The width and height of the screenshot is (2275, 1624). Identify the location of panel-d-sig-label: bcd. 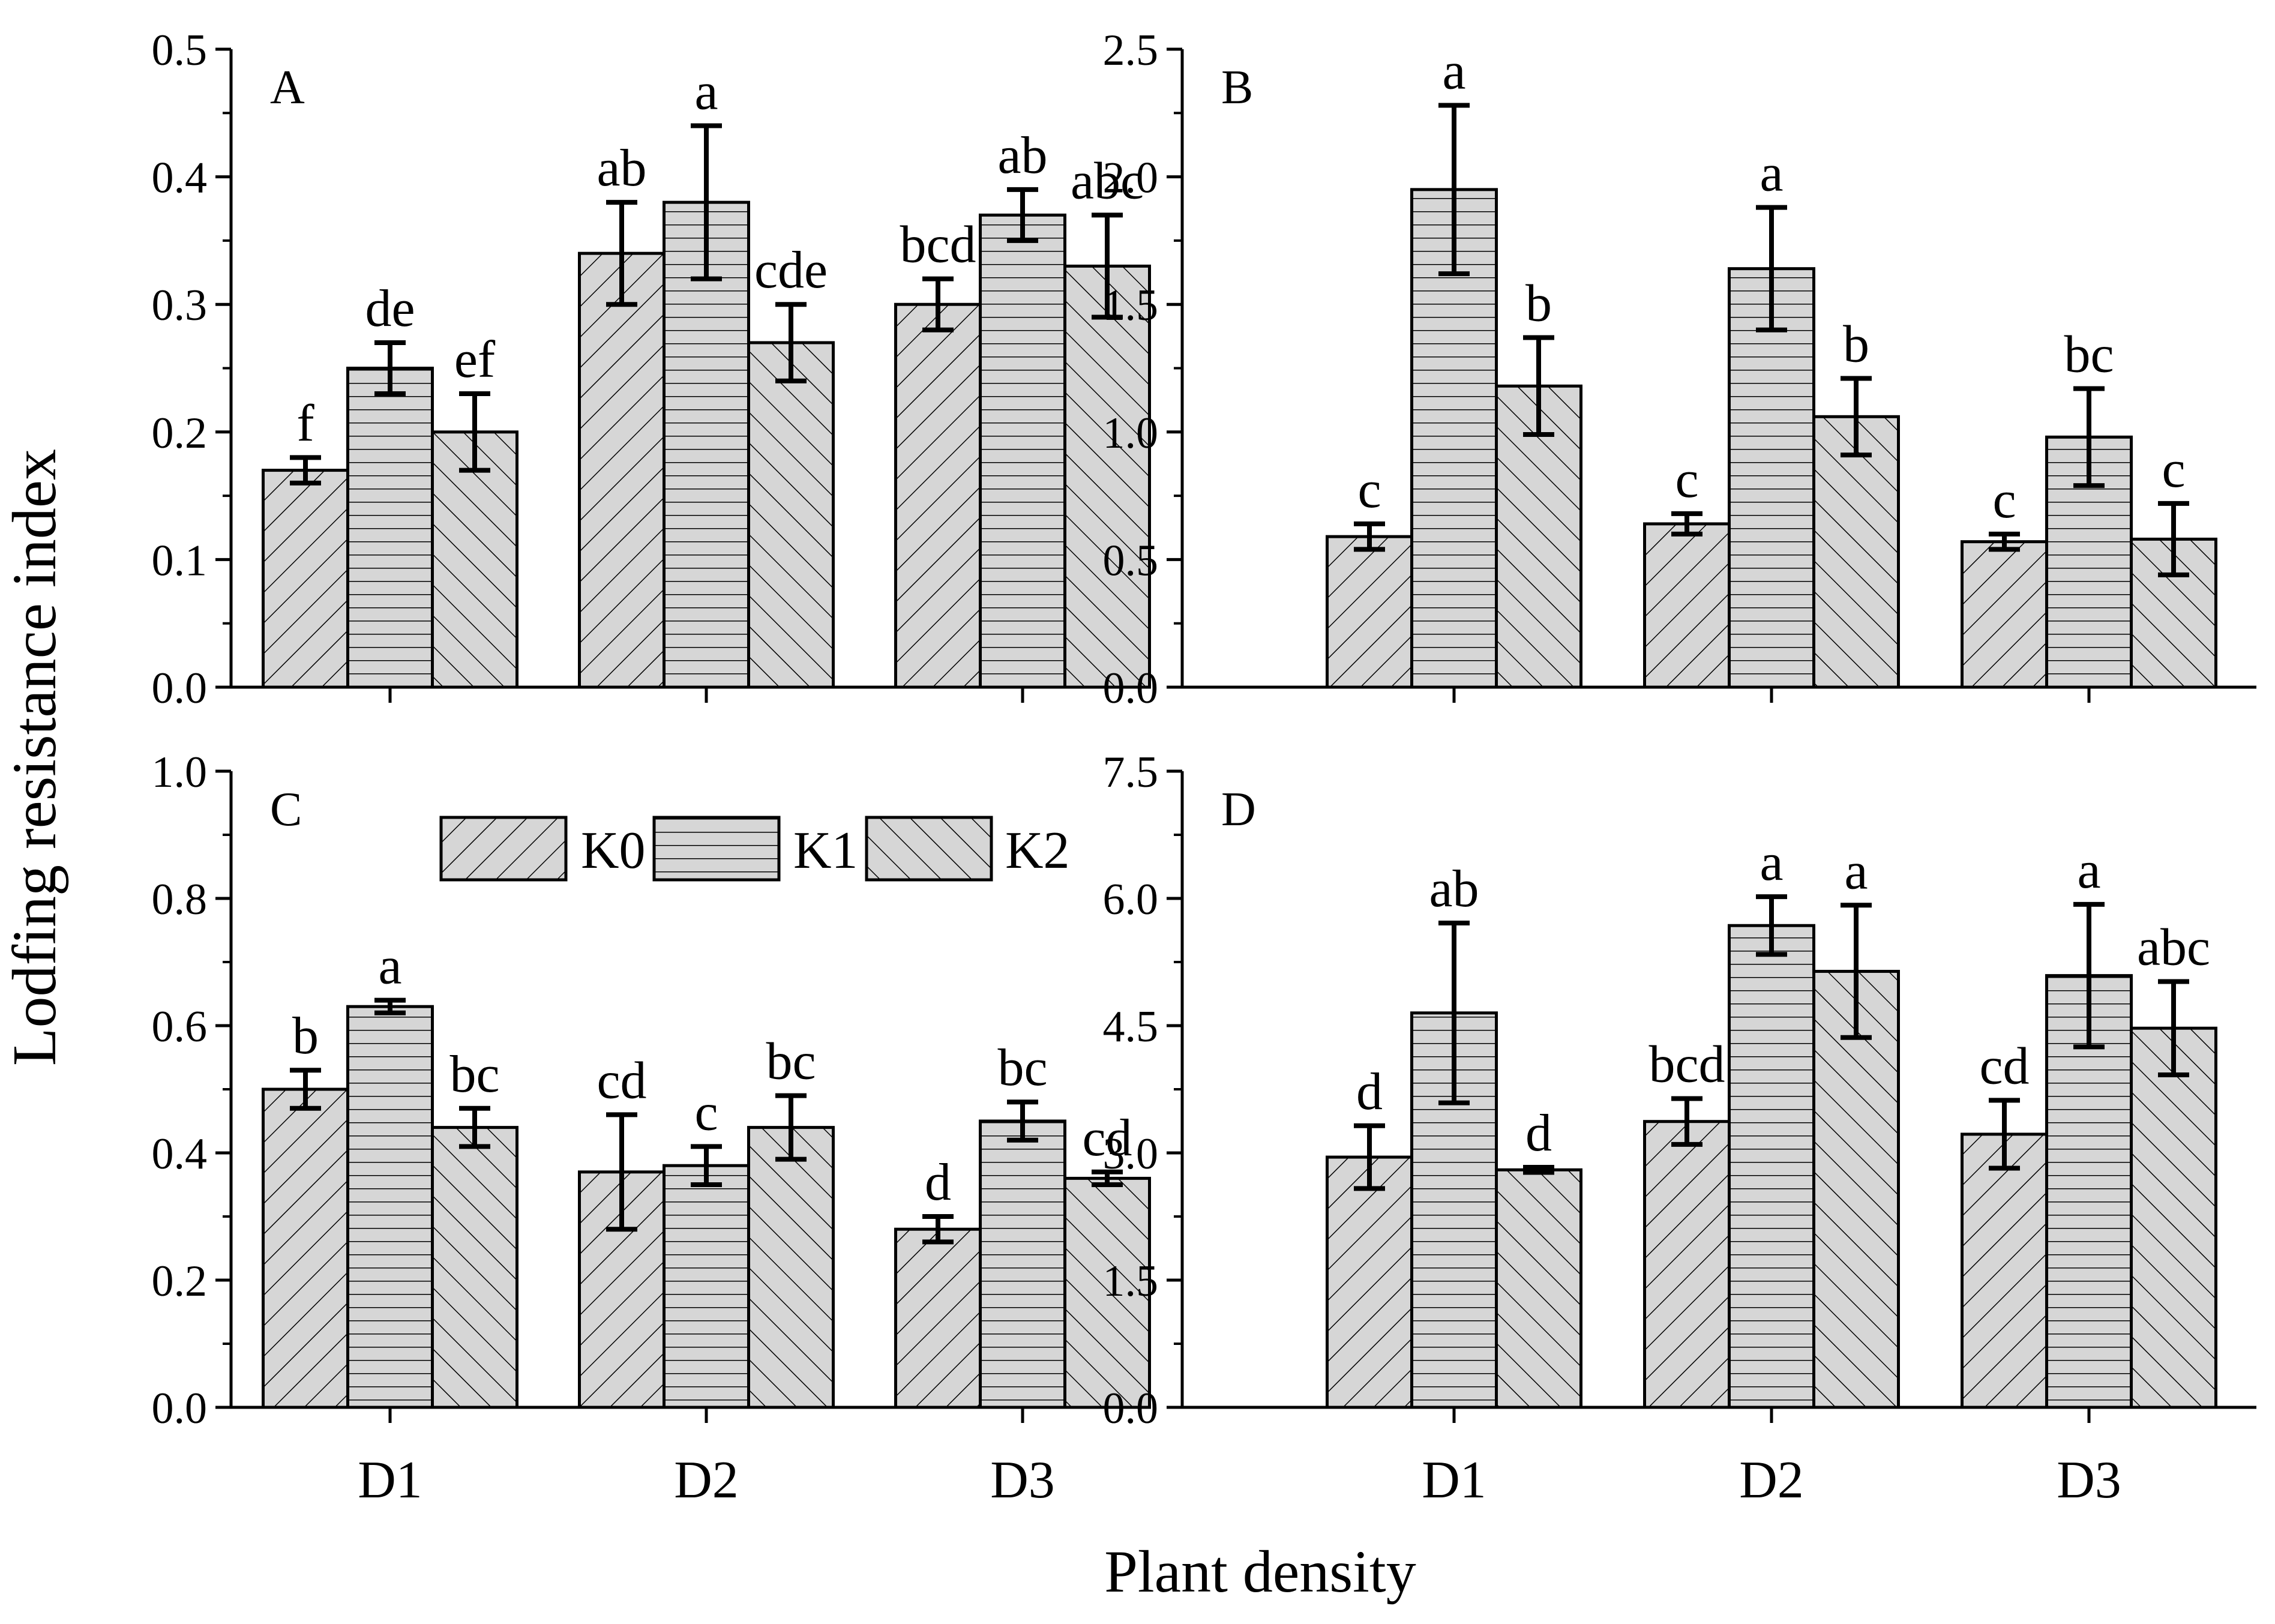
(1686, 1065).